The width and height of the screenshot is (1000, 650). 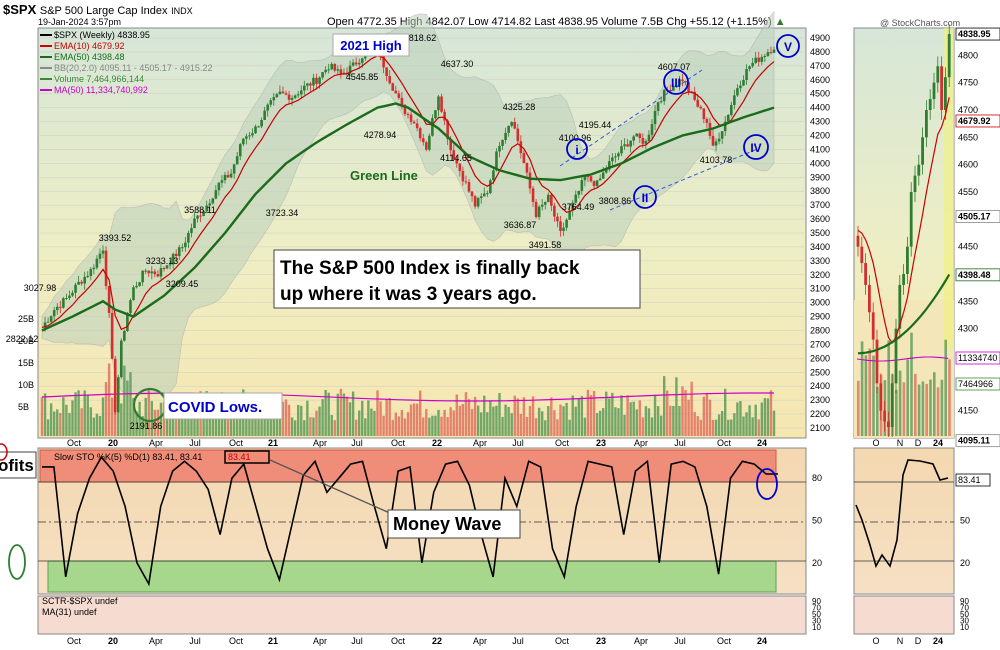 I want to click on x-tick-label: 21, so click(x=273, y=641).